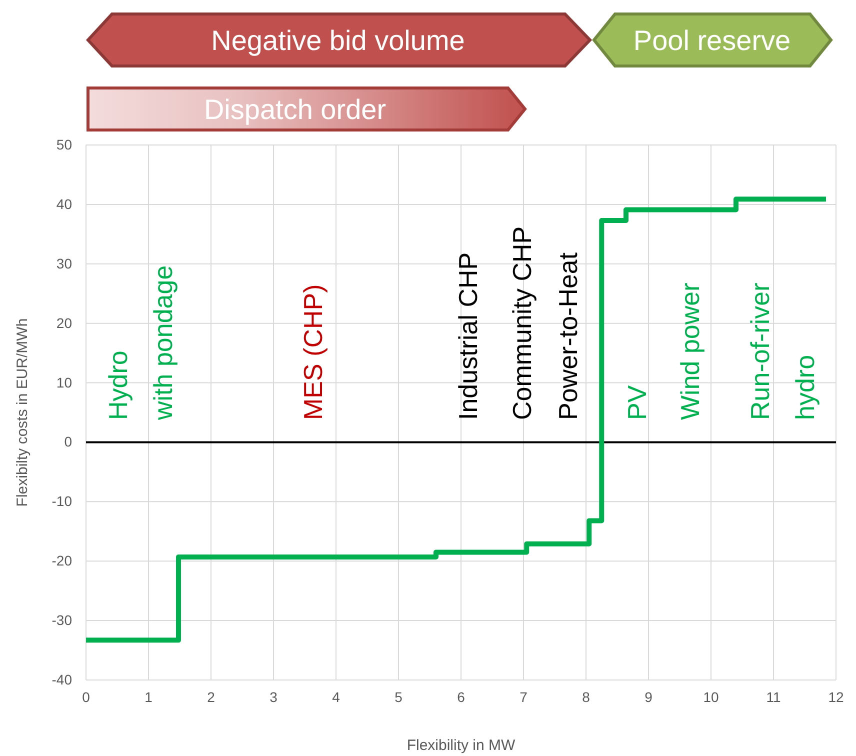  I want to click on annotation: PV, so click(637, 402).